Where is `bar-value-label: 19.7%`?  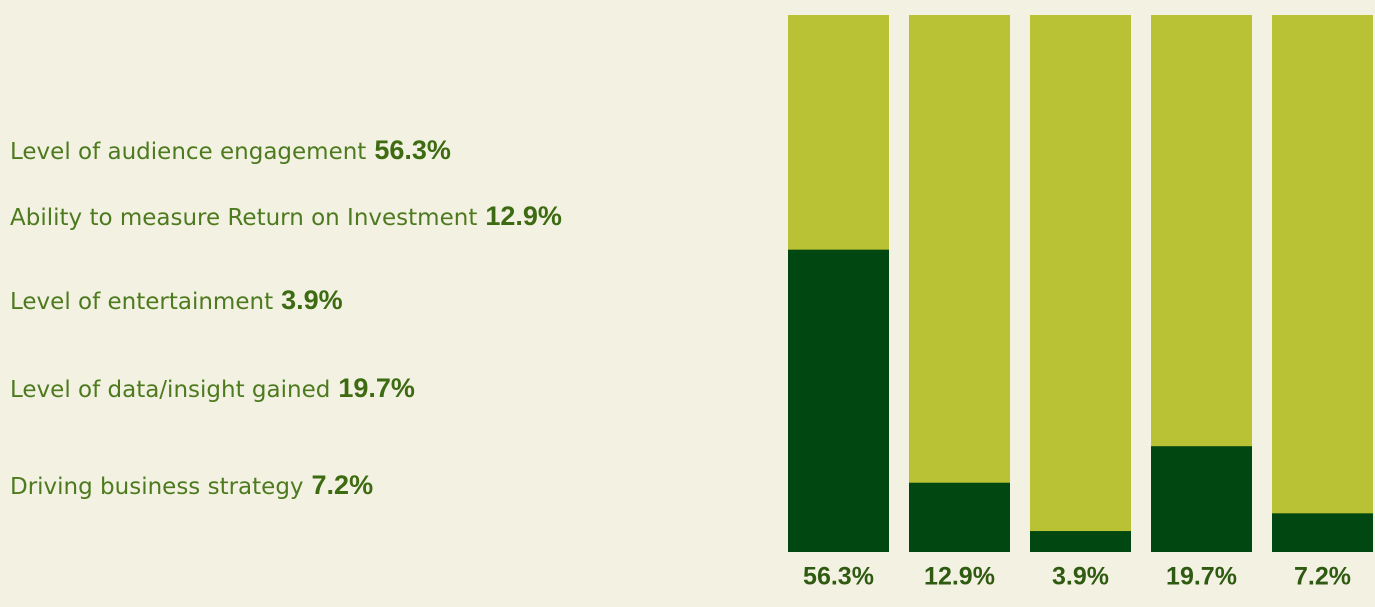
bar-value-label: 19.7% is located at coordinates (1201, 577).